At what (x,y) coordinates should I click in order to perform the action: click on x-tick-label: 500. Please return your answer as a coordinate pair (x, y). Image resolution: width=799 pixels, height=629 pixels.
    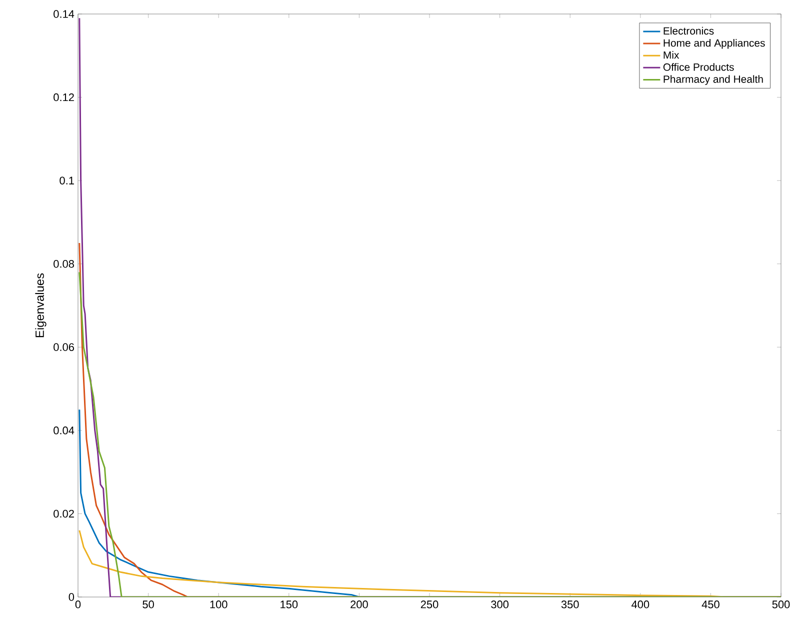
    Looking at the image, I should click on (781, 604).